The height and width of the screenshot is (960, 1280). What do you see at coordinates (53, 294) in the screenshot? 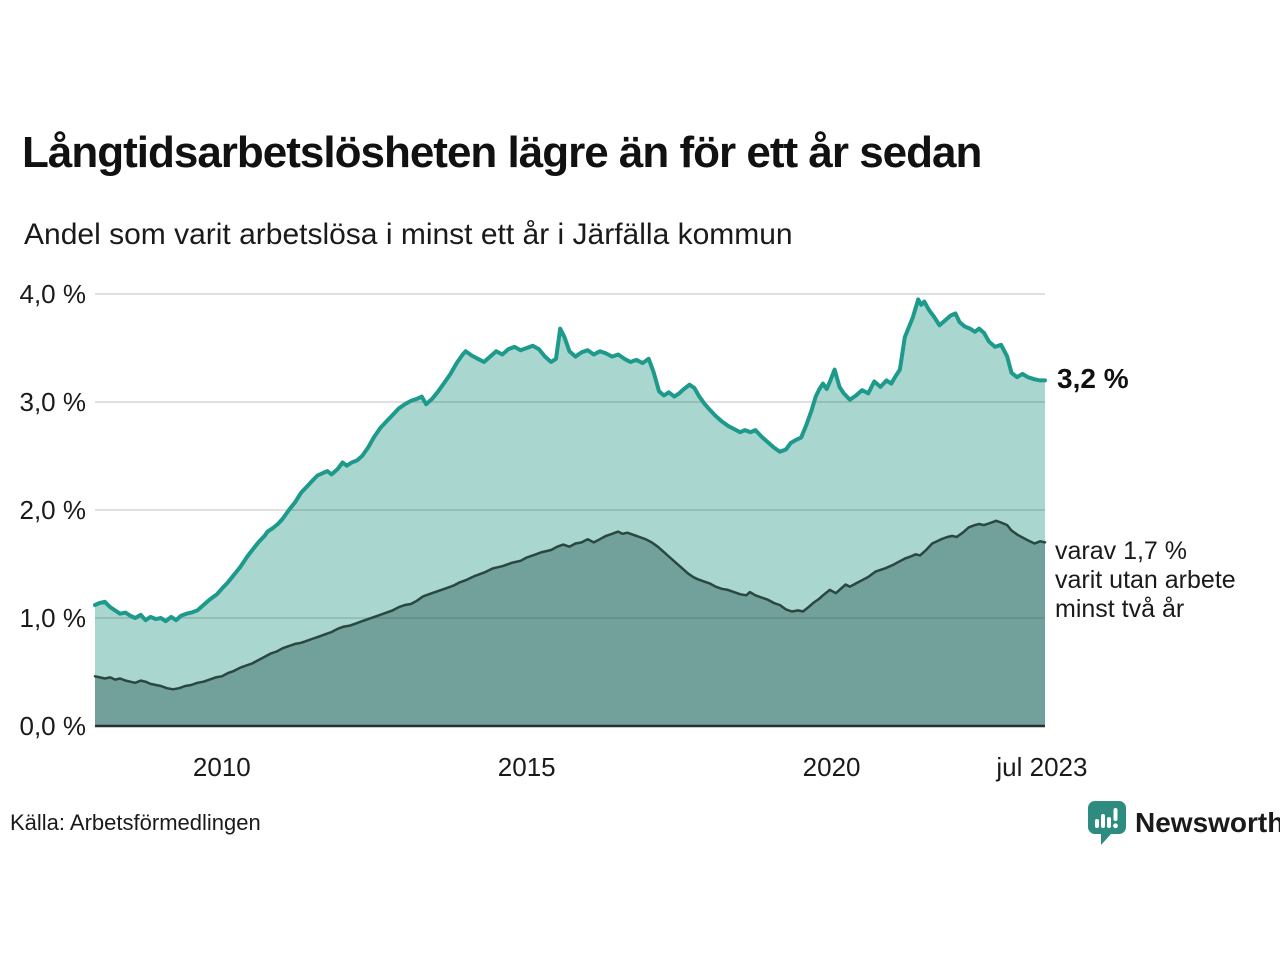
I see `y-tick-label: 4,0 %` at bounding box center [53, 294].